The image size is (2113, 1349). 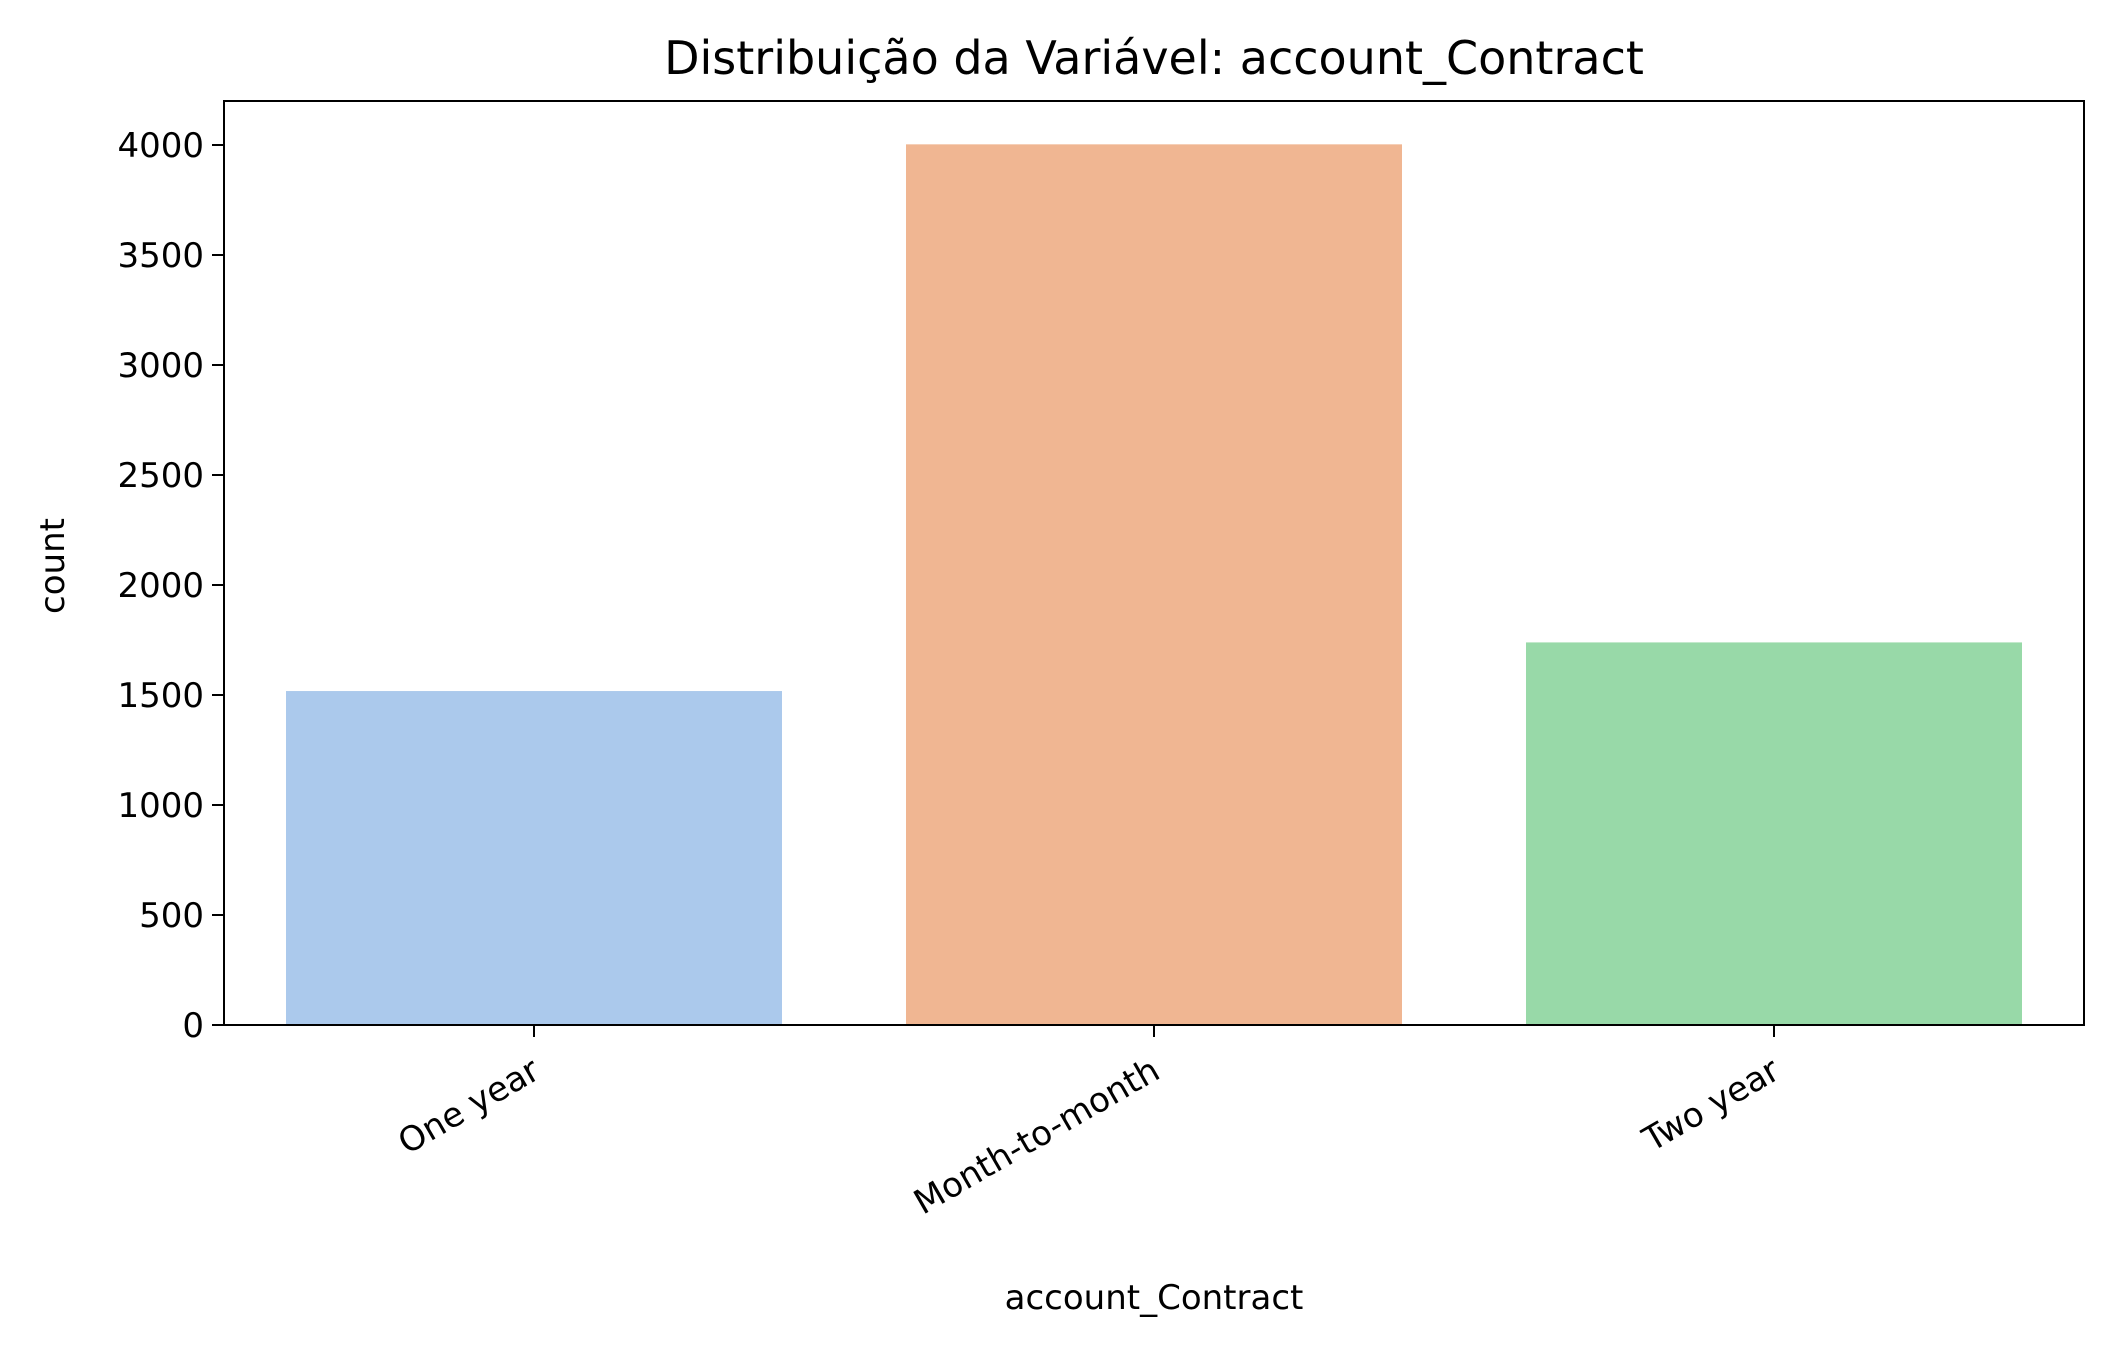 I want to click on bar-one-year, so click(x=534, y=858).